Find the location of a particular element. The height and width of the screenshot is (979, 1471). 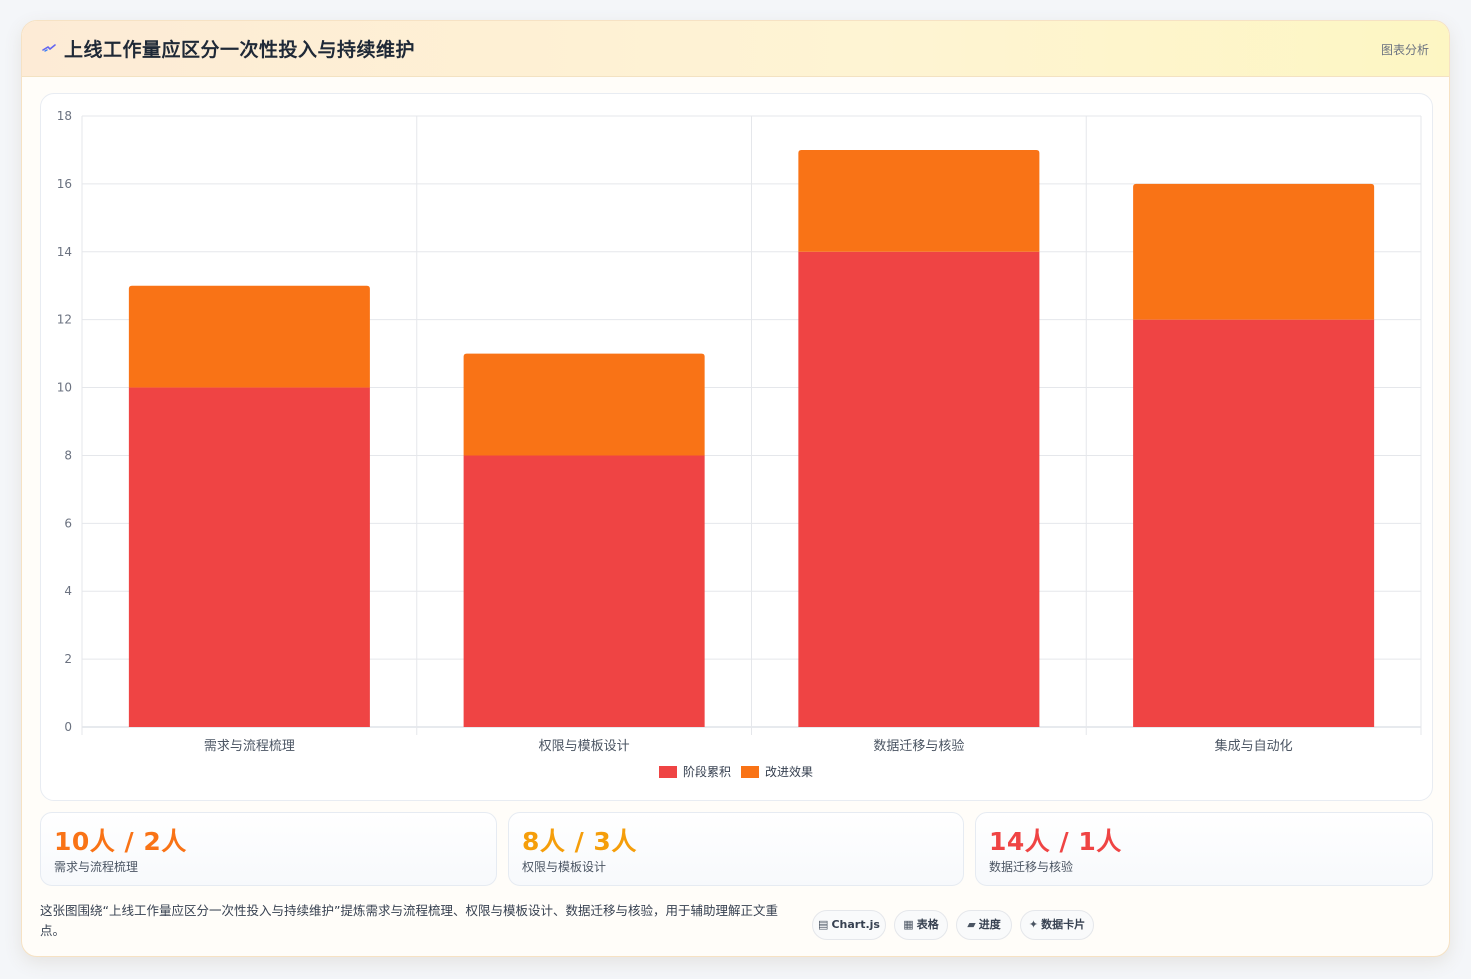

chart-icon: ▤ is located at coordinates (823, 924).